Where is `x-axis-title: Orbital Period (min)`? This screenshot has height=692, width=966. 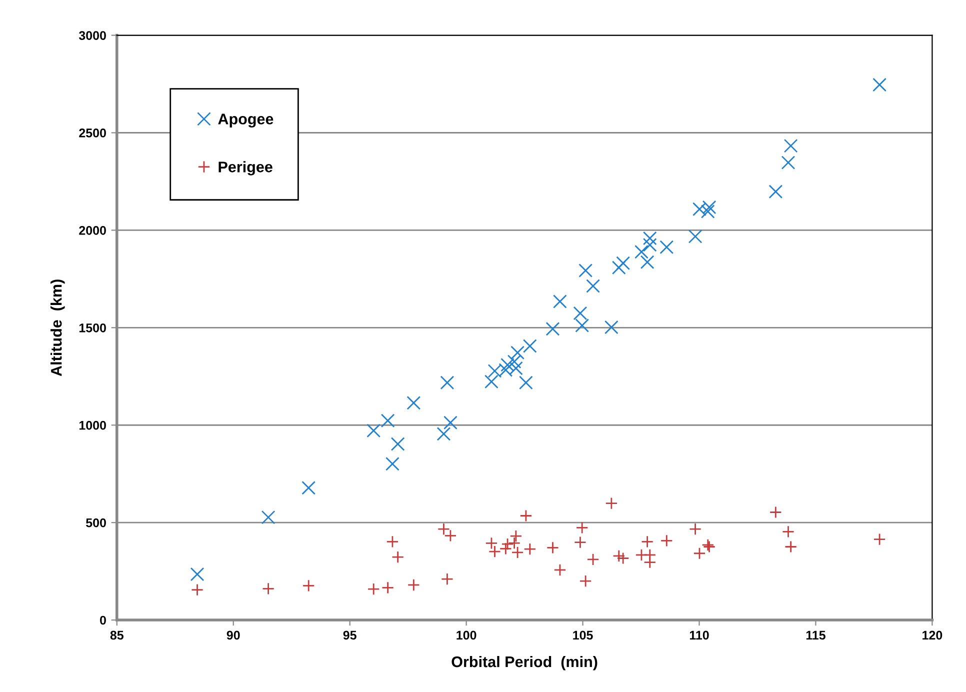
x-axis-title: Orbital Period (min) is located at coordinates (525, 663).